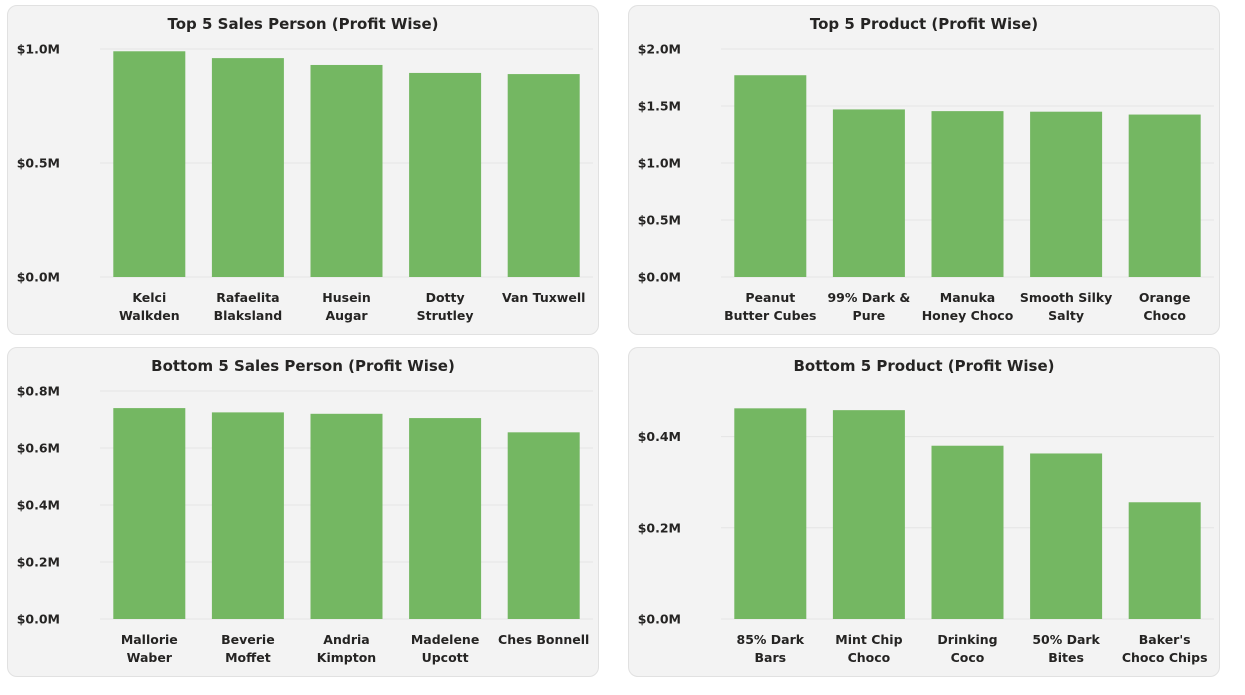 This screenshot has width=1245, height=695. Describe the element at coordinates (445, 306) in the screenshot. I see `x-category-label: Dotty Strutley` at that location.